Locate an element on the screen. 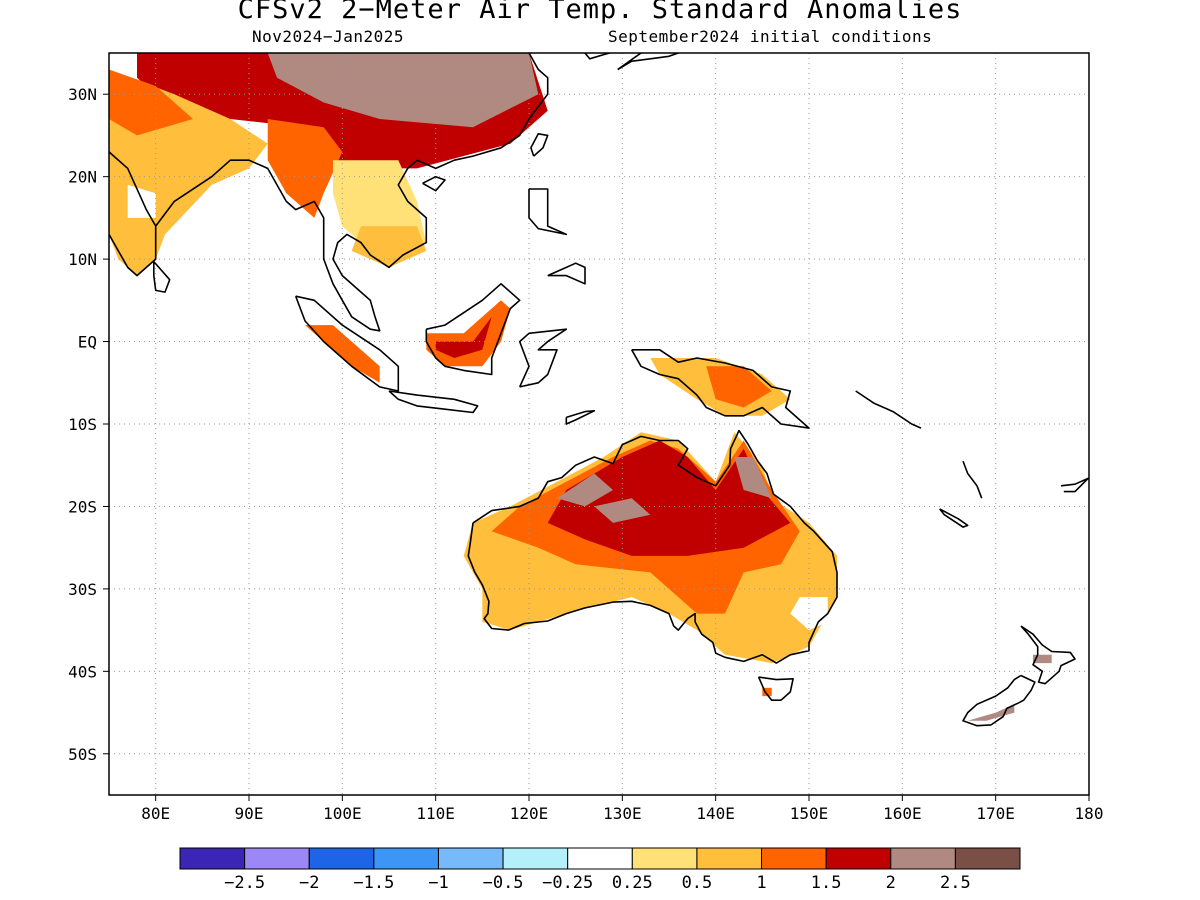  anomaly-region-india-orange is located at coordinates (151, 102).